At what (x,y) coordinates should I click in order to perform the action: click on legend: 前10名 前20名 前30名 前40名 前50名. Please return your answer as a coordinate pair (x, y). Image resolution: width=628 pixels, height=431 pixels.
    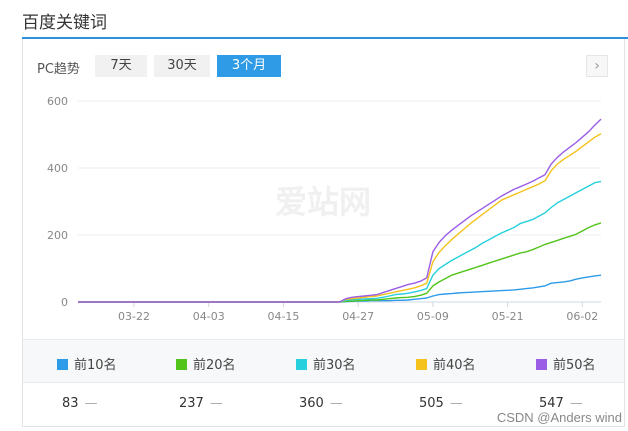
    Looking at the image, I should click on (323, 361).